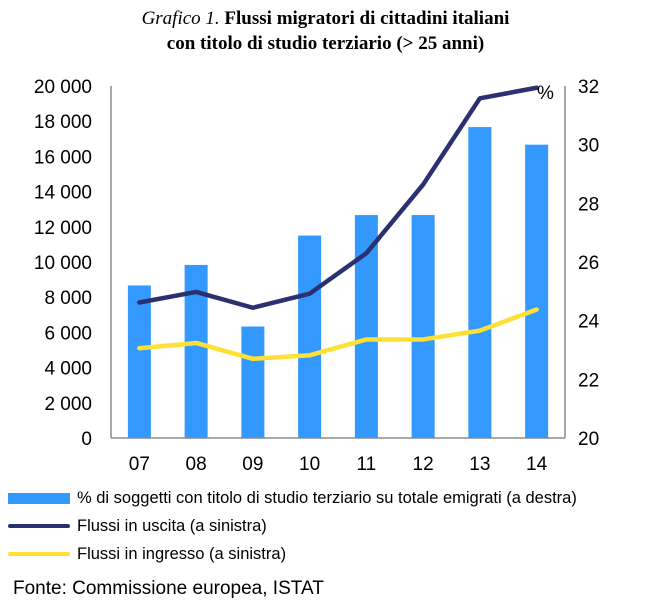 This screenshot has width=651, height=612. Describe the element at coordinates (182, 553) in the screenshot. I see `legend-label-inflows: Flussi in ingresso (a sinistra)` at that location.